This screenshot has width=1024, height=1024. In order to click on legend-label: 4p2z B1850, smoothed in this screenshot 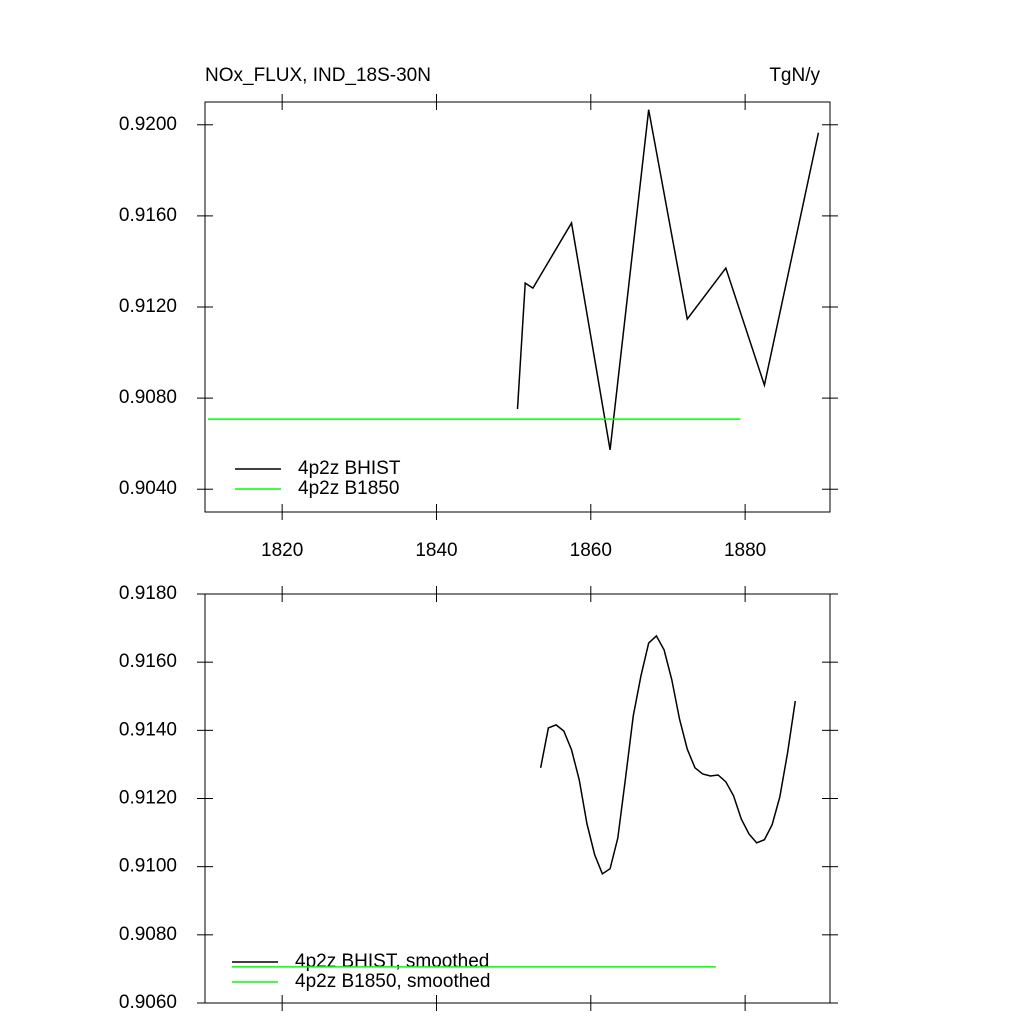, I will do `click(392, 981)`.